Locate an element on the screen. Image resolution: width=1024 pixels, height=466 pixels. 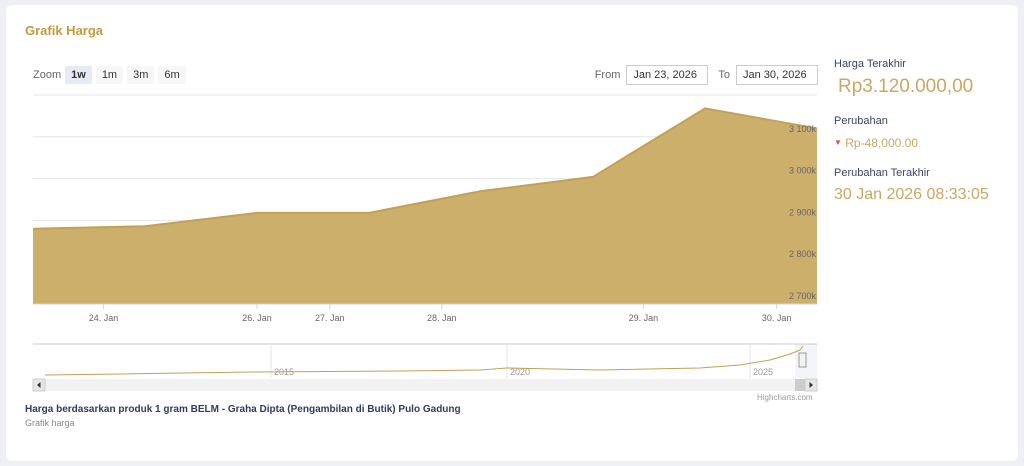
navigator-tick-label: 2020 is located at coordinates (520, 372).